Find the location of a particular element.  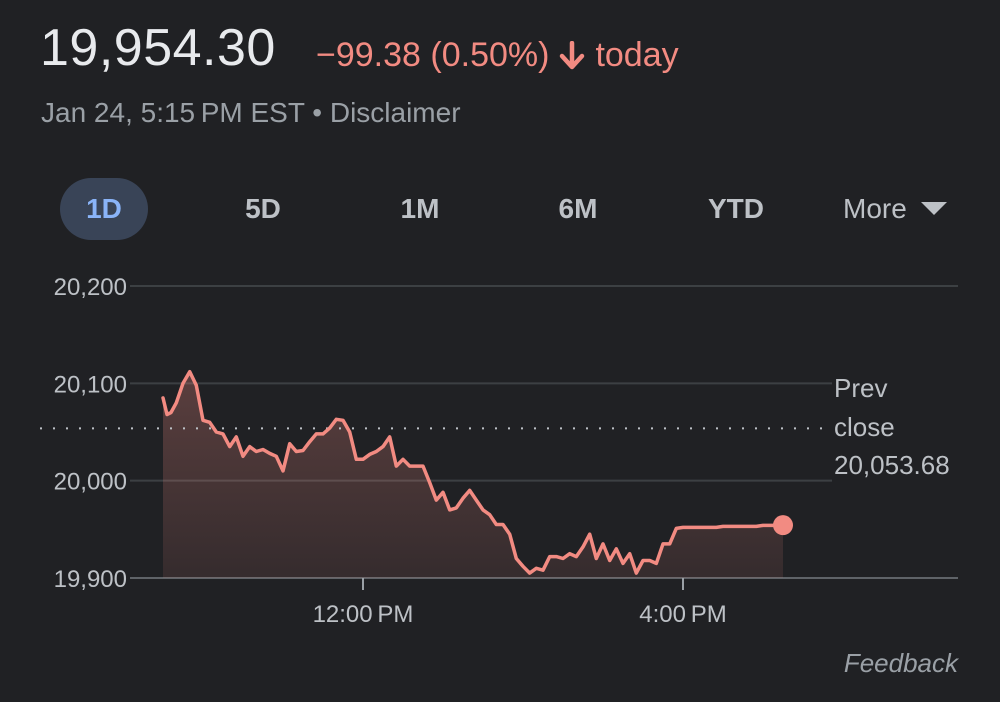

prev-close-label-line1: Prev is located at coordinates (860, 388).